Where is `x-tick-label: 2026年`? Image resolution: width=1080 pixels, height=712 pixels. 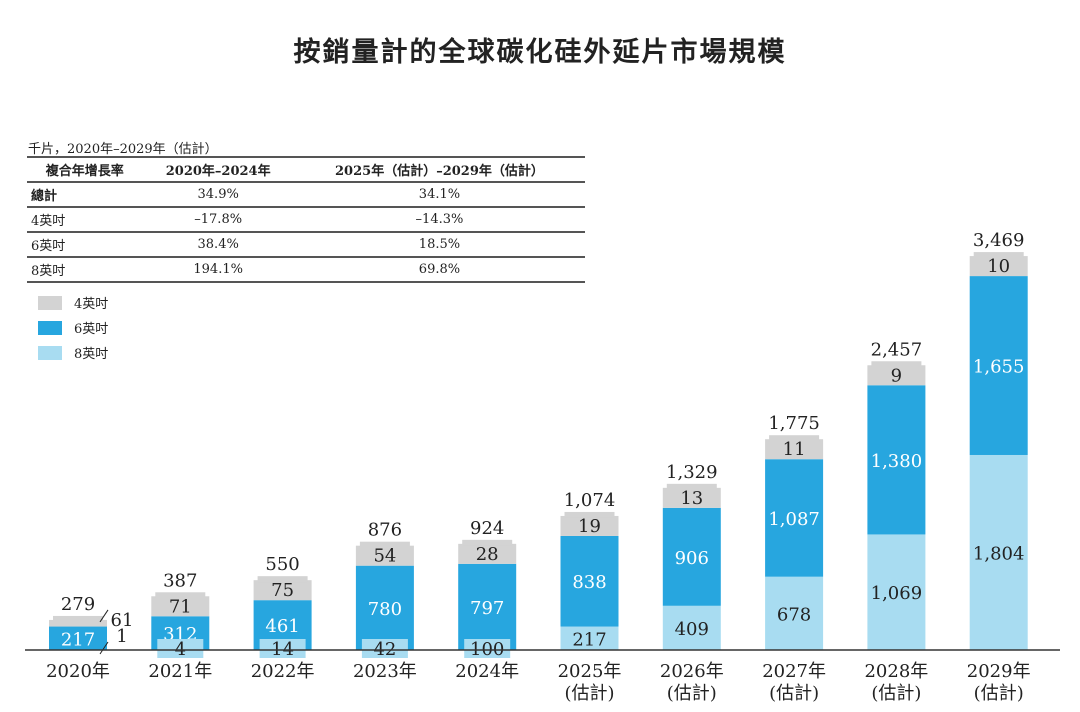 x-tick-label: 2026年 is located at coordinates (692, 671).